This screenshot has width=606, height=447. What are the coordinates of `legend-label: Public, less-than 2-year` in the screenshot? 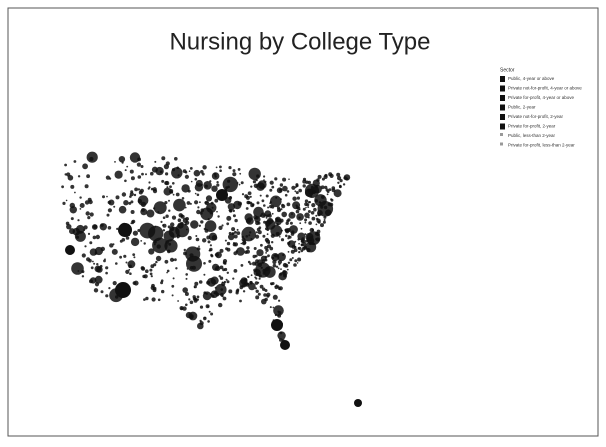 It's located at (532, 135).